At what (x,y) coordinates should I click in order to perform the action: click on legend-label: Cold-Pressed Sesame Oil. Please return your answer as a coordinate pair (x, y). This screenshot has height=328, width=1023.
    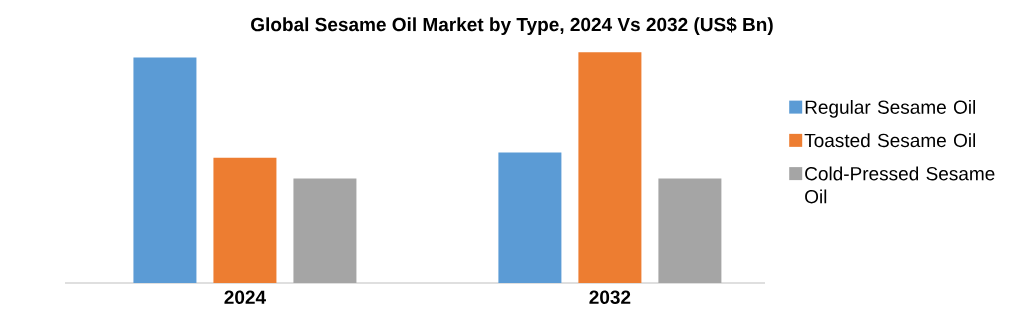
    Looking at the image, I should click on (900, 185).